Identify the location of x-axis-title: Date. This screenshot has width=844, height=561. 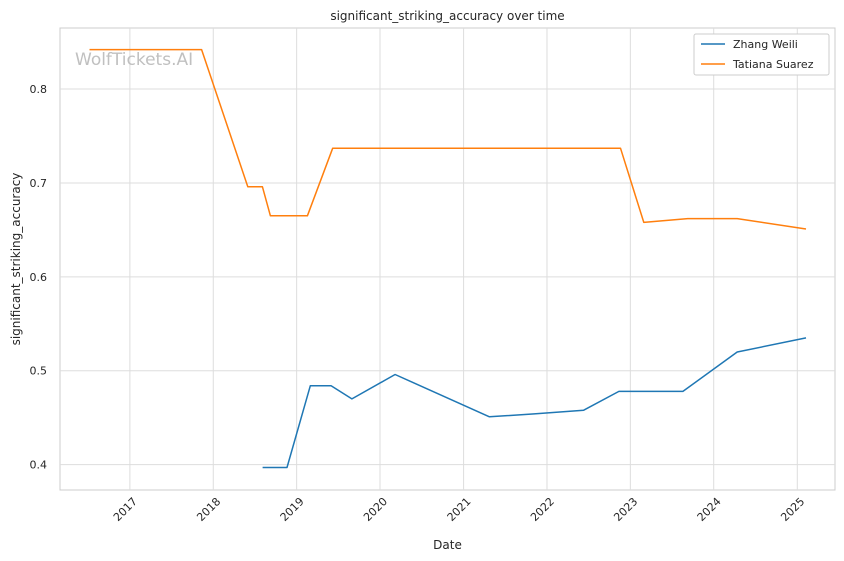
(447, 545).